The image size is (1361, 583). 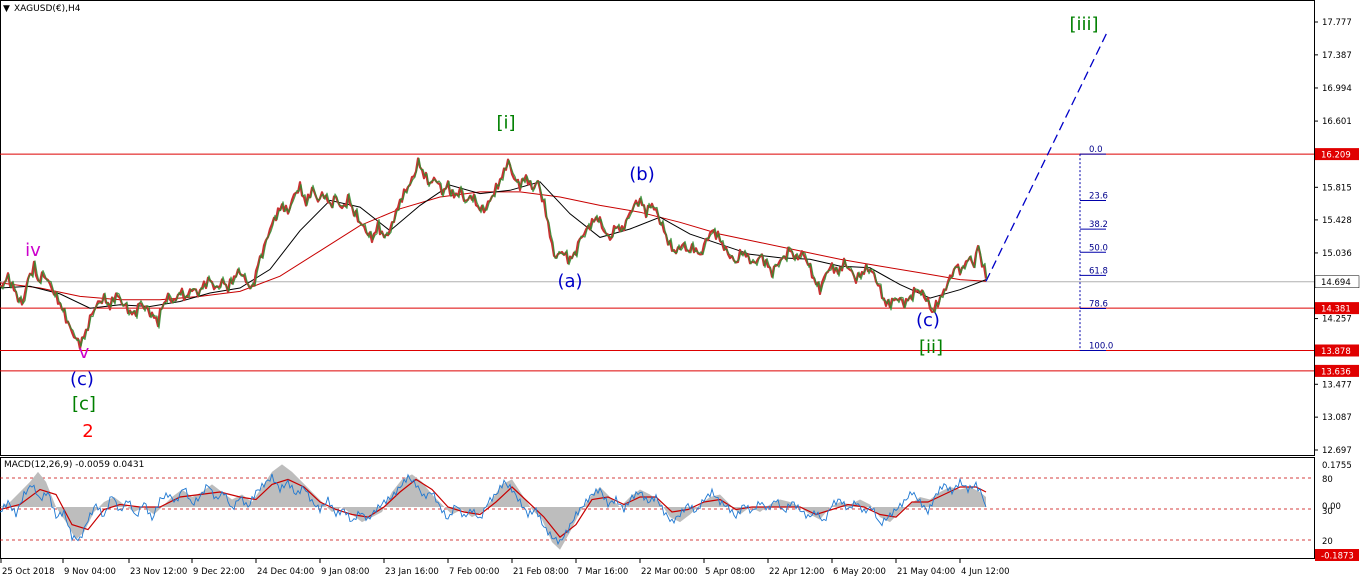 I want to click on x-axis-tick-label: 24 Dec 04:00, so click(x=285, y=572).